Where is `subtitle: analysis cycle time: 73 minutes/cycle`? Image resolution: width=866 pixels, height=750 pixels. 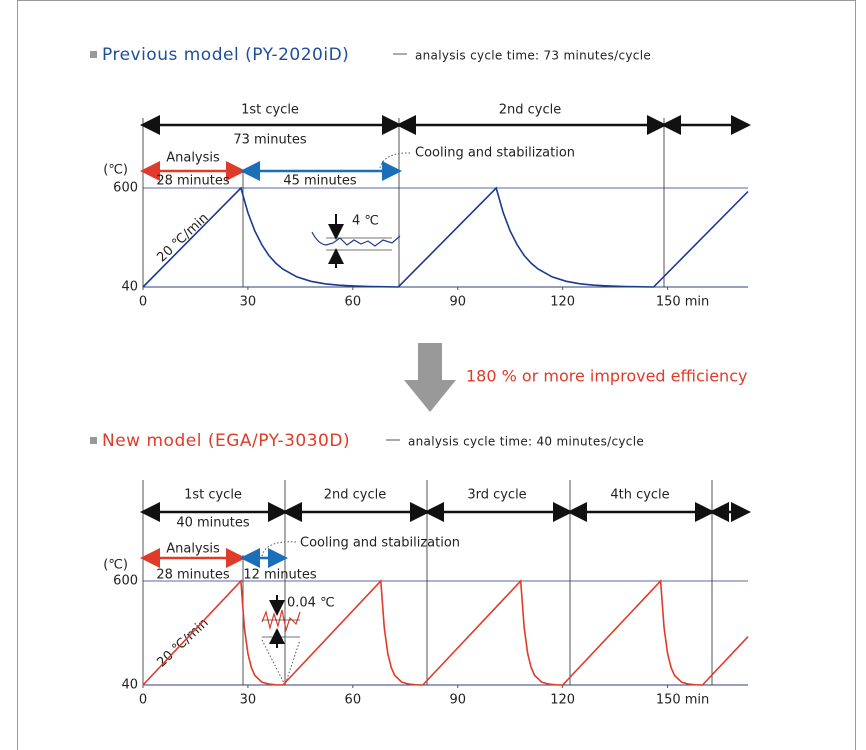 subtitle: analysis cycle time: 73 minutes/cycle is located at coordinates (533, 56).